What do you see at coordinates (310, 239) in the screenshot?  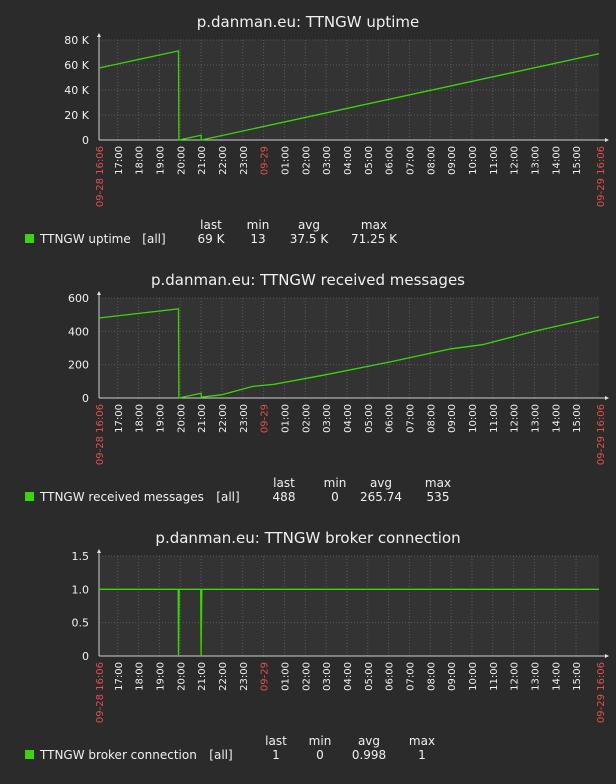 I see `legend-value: 37.5 K` at bounding box center [310, 239].